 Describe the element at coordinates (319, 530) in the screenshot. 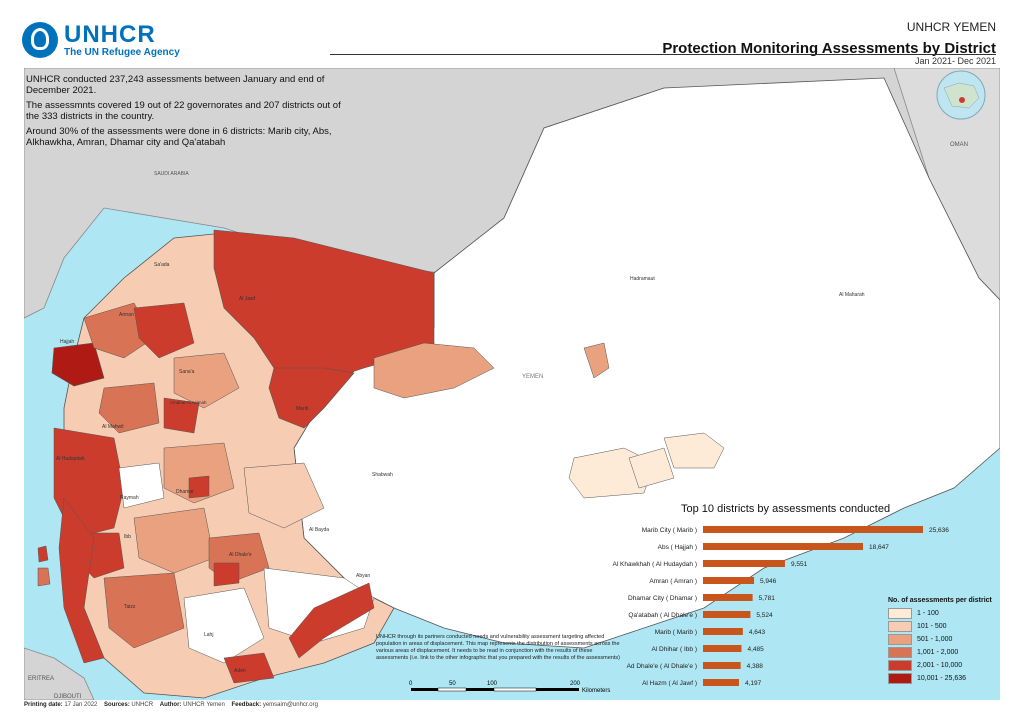

I see `label-al-bayda: Al Bayda` at that location.